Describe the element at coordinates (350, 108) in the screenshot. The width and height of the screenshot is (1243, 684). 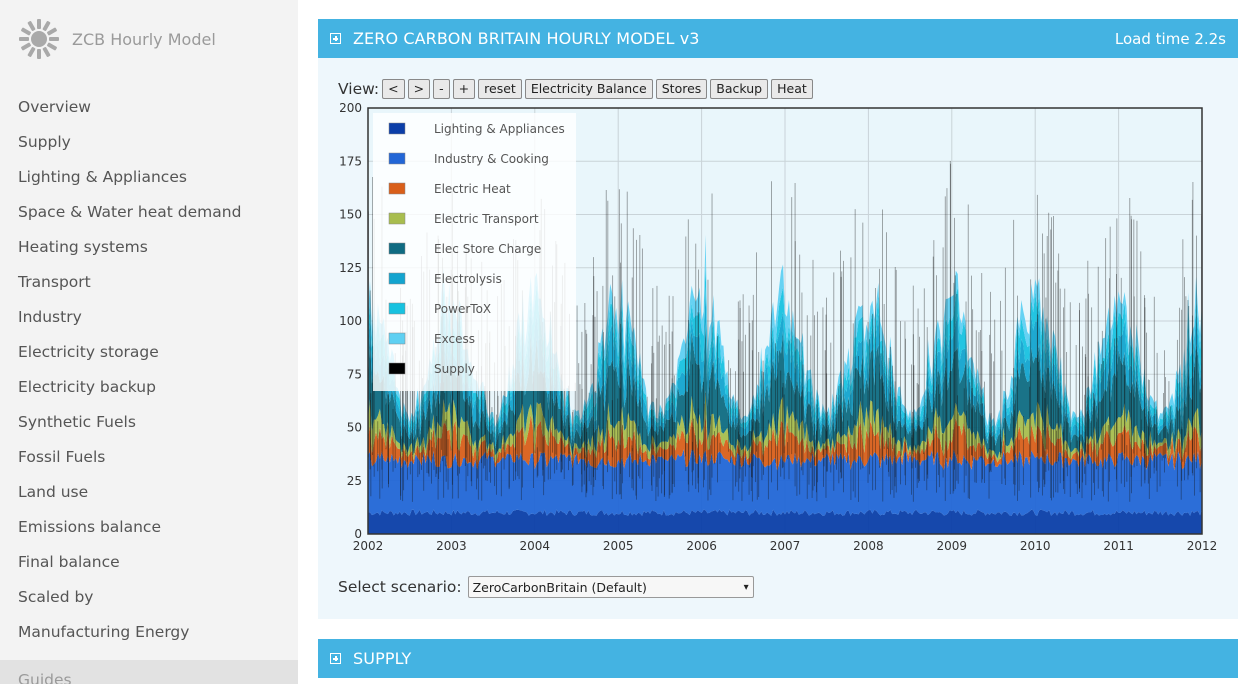
I see `y-tick-label: 200` at that location.